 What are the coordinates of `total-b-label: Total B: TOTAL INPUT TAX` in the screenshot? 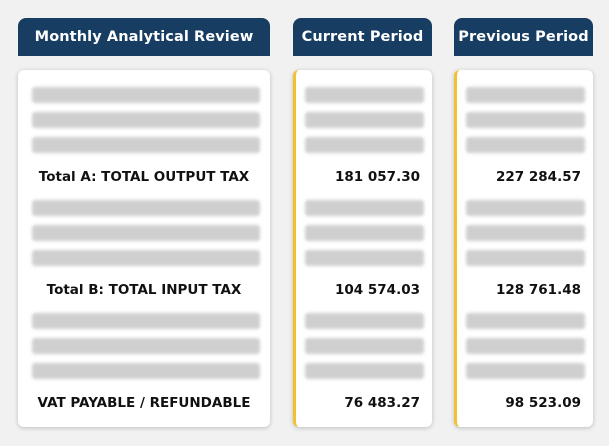 It's located at (144, 290).